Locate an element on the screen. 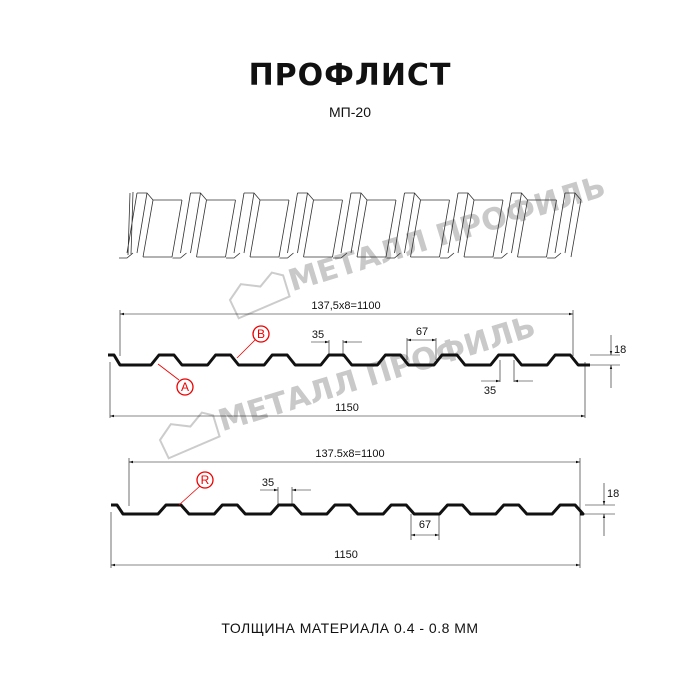 This screenshot has height=700, width=700. sheet-3d-lines is located at coordinates (350, 225).